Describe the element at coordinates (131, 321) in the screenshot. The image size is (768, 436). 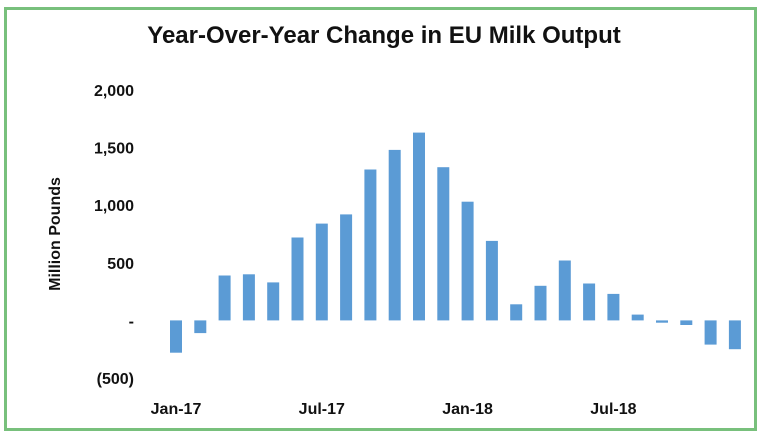
I see `y-tick-label: -` at that location.